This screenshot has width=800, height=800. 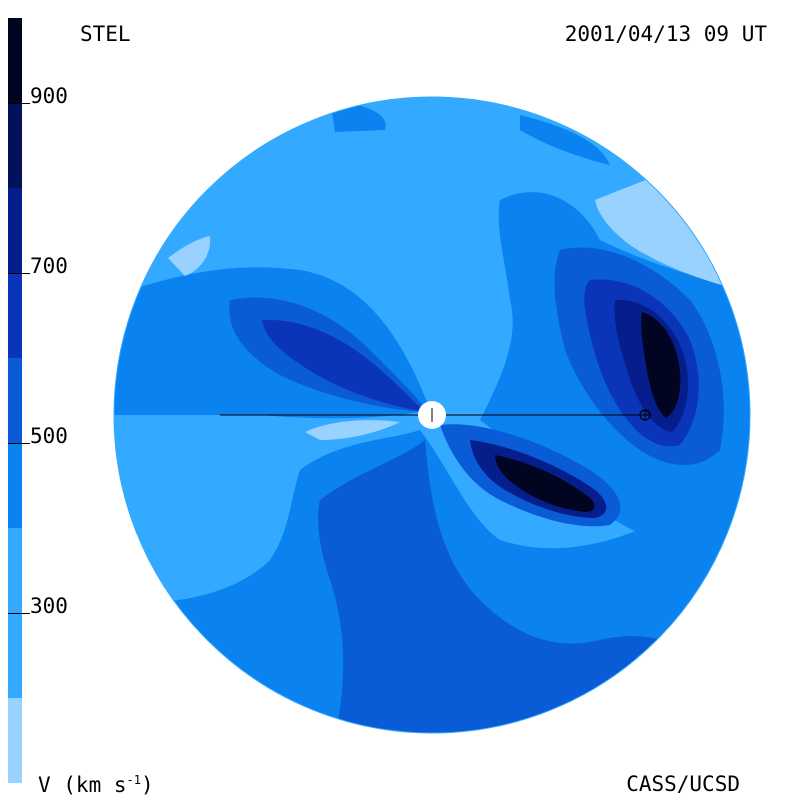 I want to click on colorbar-tick-label: 700, so click(x=49, y=266).